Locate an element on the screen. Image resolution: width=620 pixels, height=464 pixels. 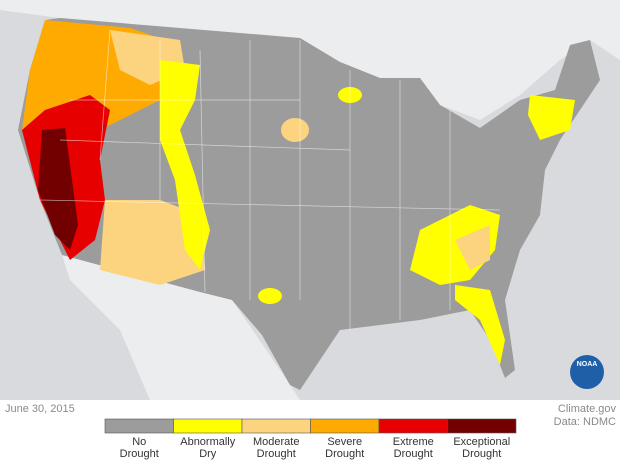
legend-label: Moderate is located at coordinates (276, 442).